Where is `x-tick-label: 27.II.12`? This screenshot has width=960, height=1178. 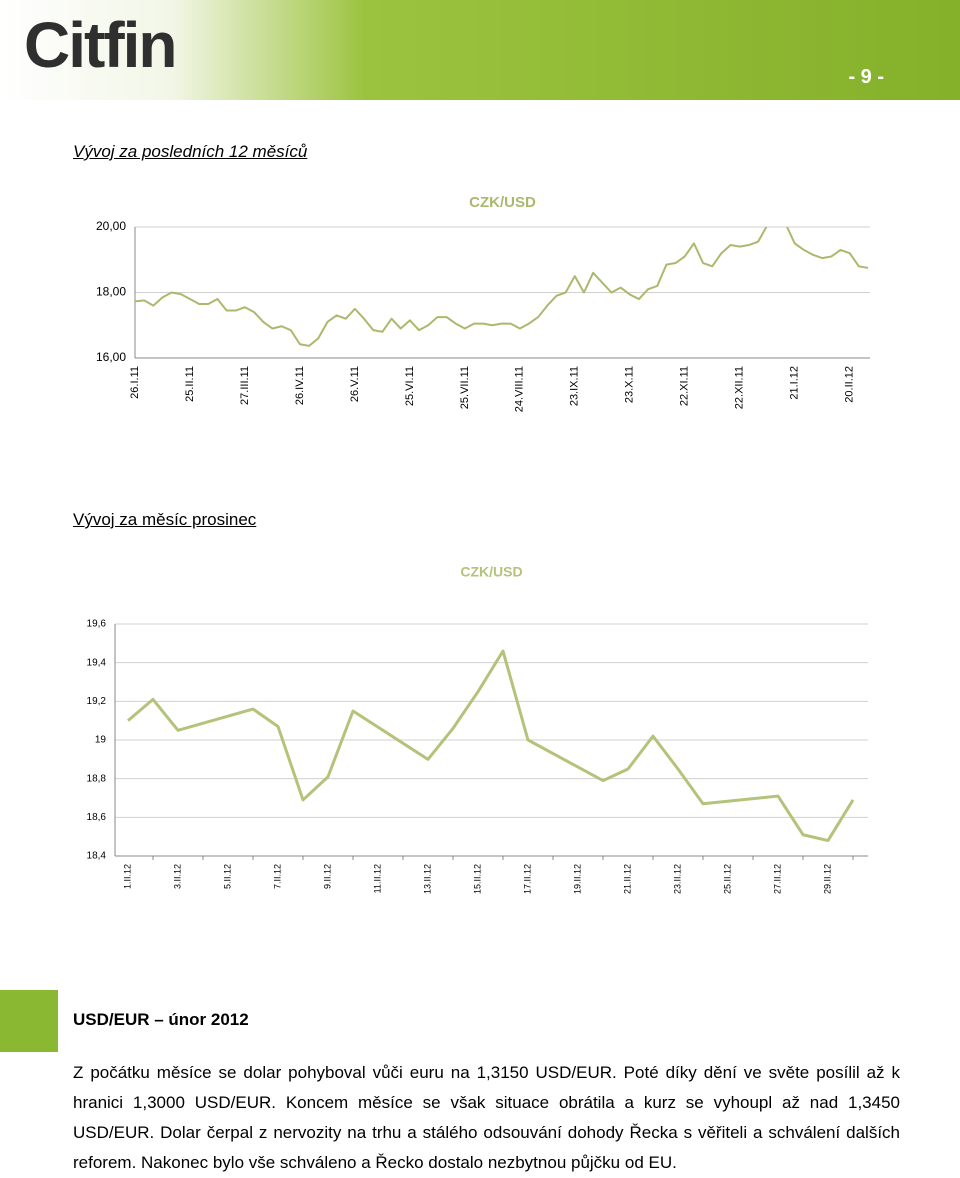 x-tick-label: 27.II.12 is located at coordinates (777, 879).